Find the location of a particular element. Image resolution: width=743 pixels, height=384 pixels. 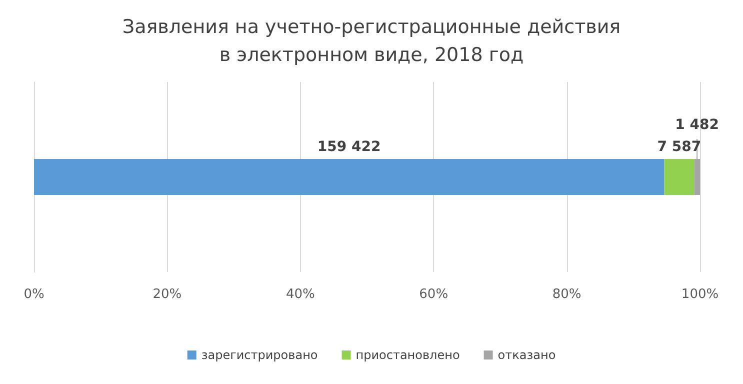

x-tick-label: 80% is located at coordinates (567, 294).